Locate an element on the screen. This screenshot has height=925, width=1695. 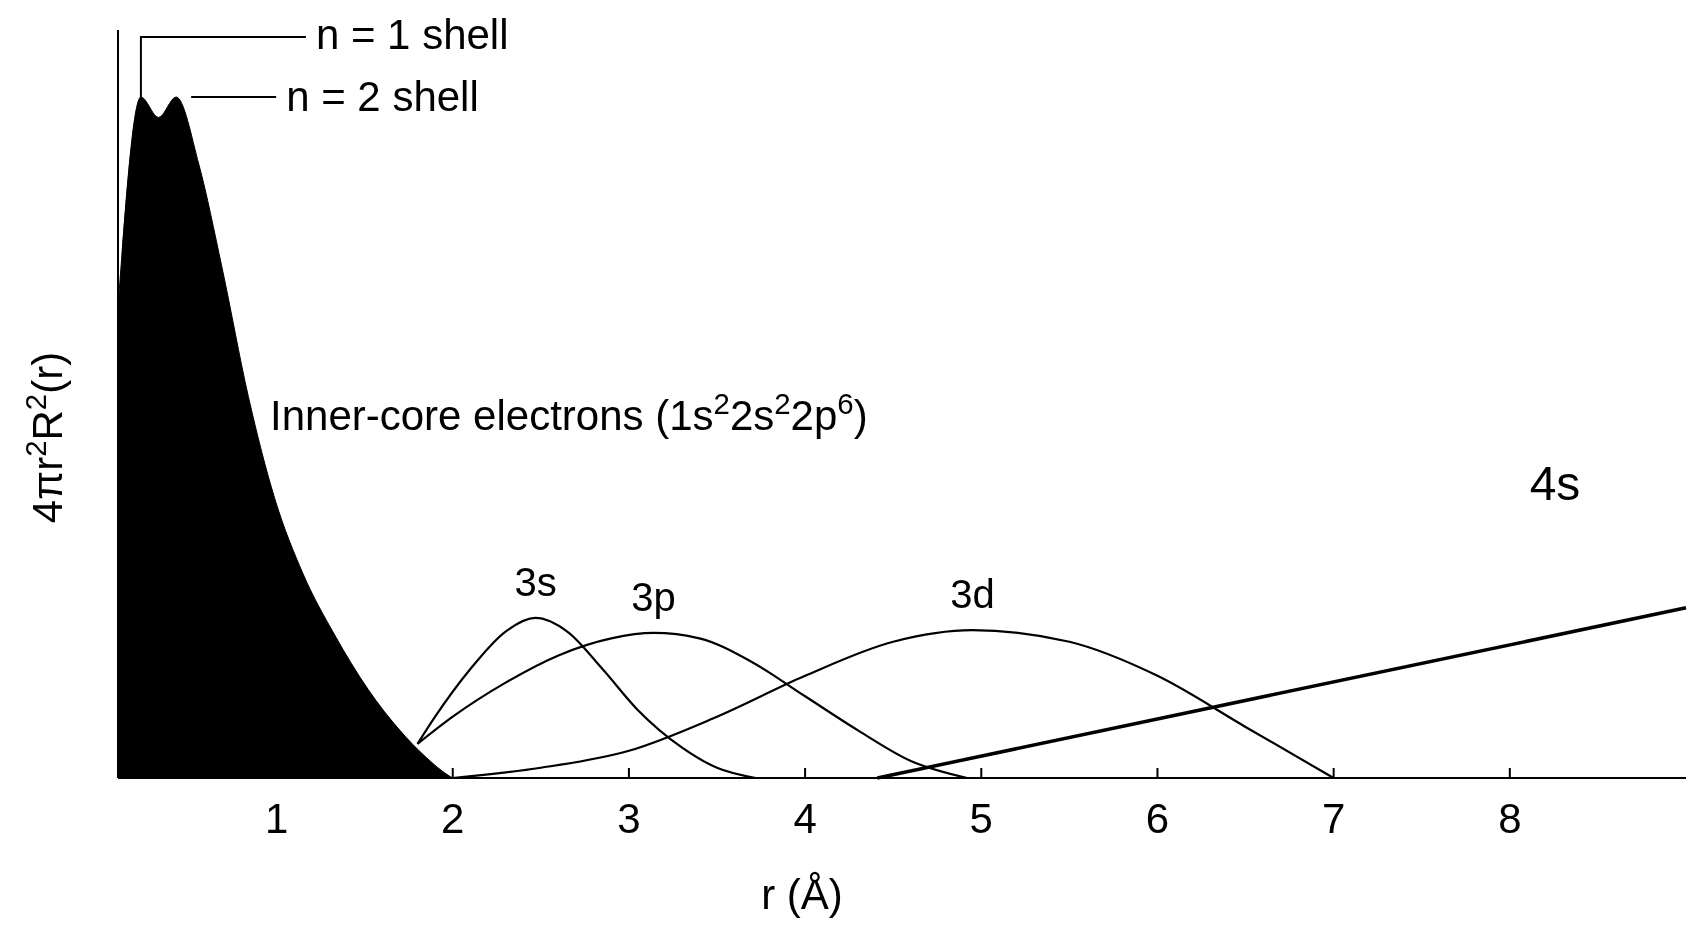
x-tick-label: 1 is located at coordinates (276, 818).